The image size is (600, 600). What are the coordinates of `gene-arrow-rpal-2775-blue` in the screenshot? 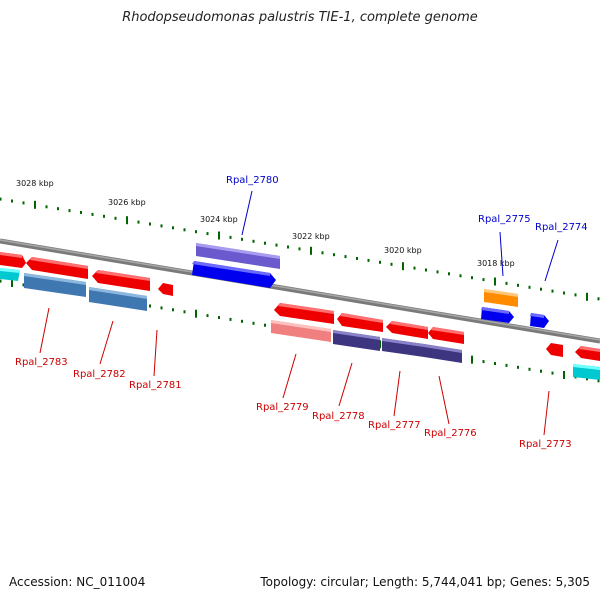 It's located at (497, 315).